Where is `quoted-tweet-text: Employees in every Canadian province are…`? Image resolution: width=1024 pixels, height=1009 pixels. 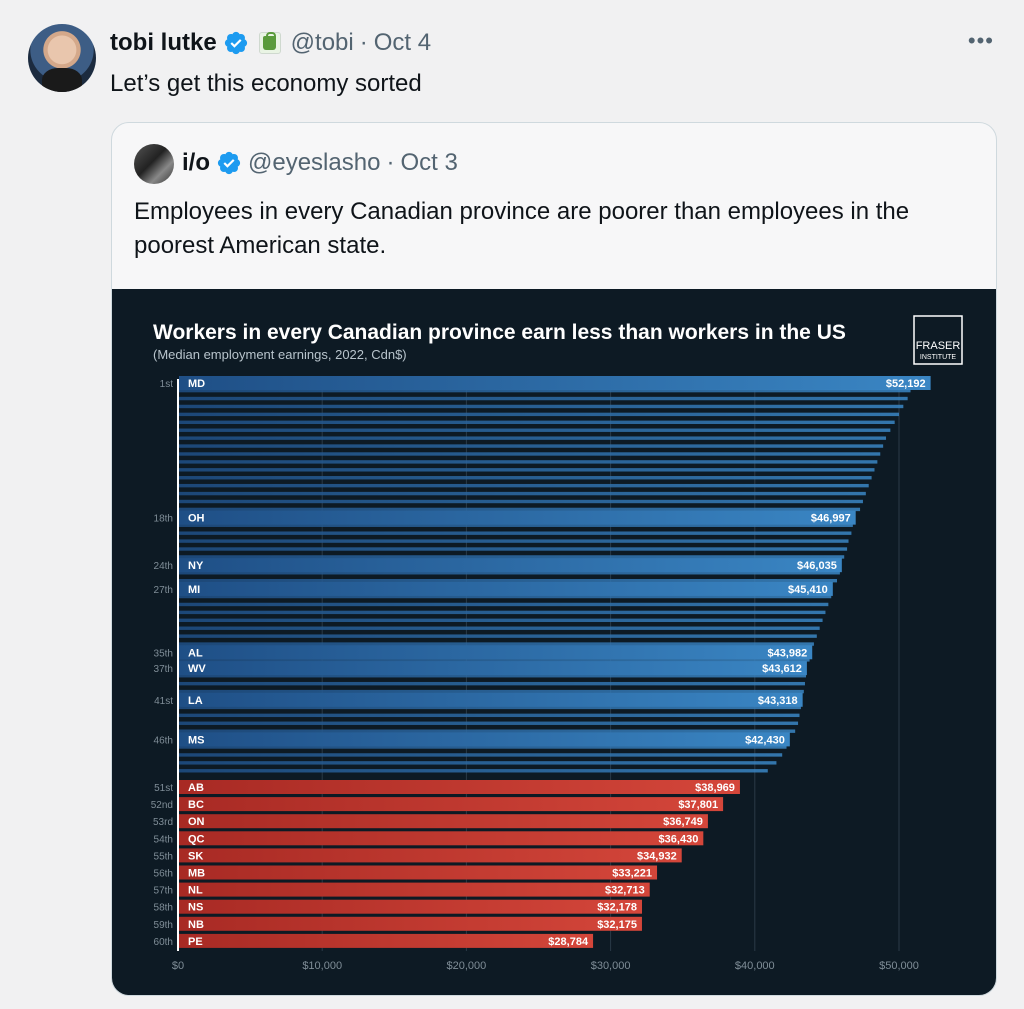
quoted-tweet-text: Employees in every Canadian province are… is located at coordinates (522, 228).